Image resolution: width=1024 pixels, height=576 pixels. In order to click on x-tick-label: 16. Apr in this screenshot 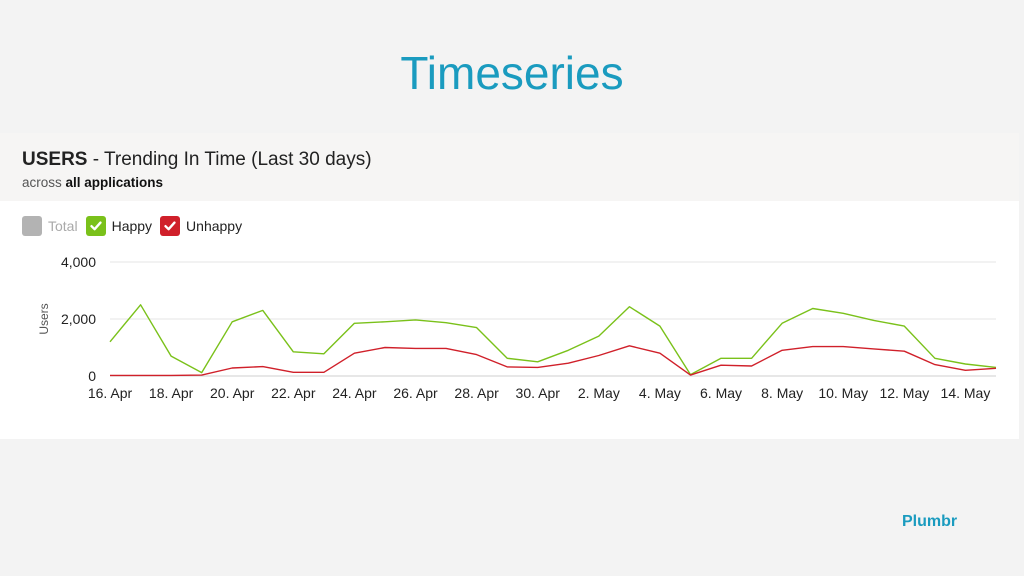, I will do `click(110, 393)`.